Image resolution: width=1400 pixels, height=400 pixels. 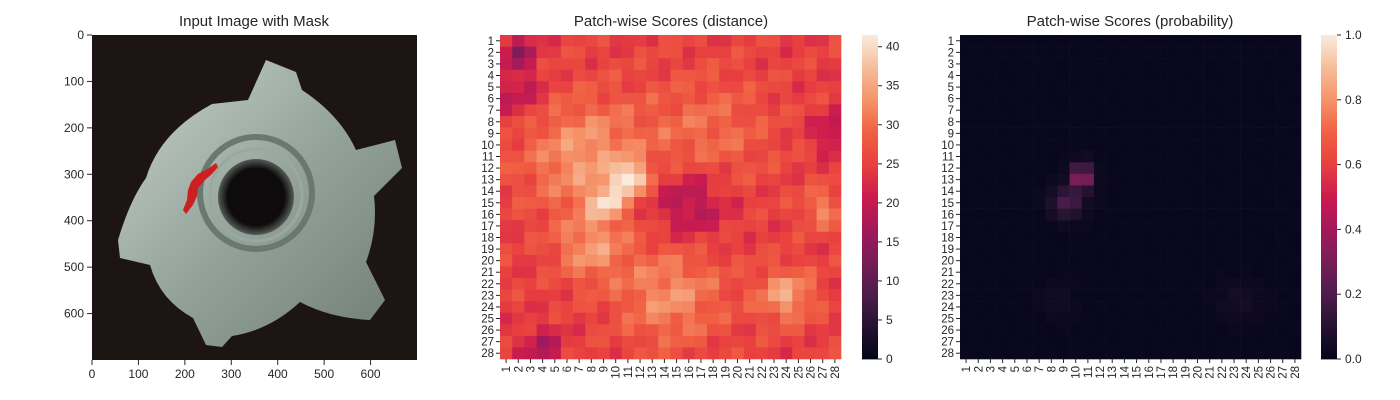 I want to click on part-hole, so click(x=256, y=197).